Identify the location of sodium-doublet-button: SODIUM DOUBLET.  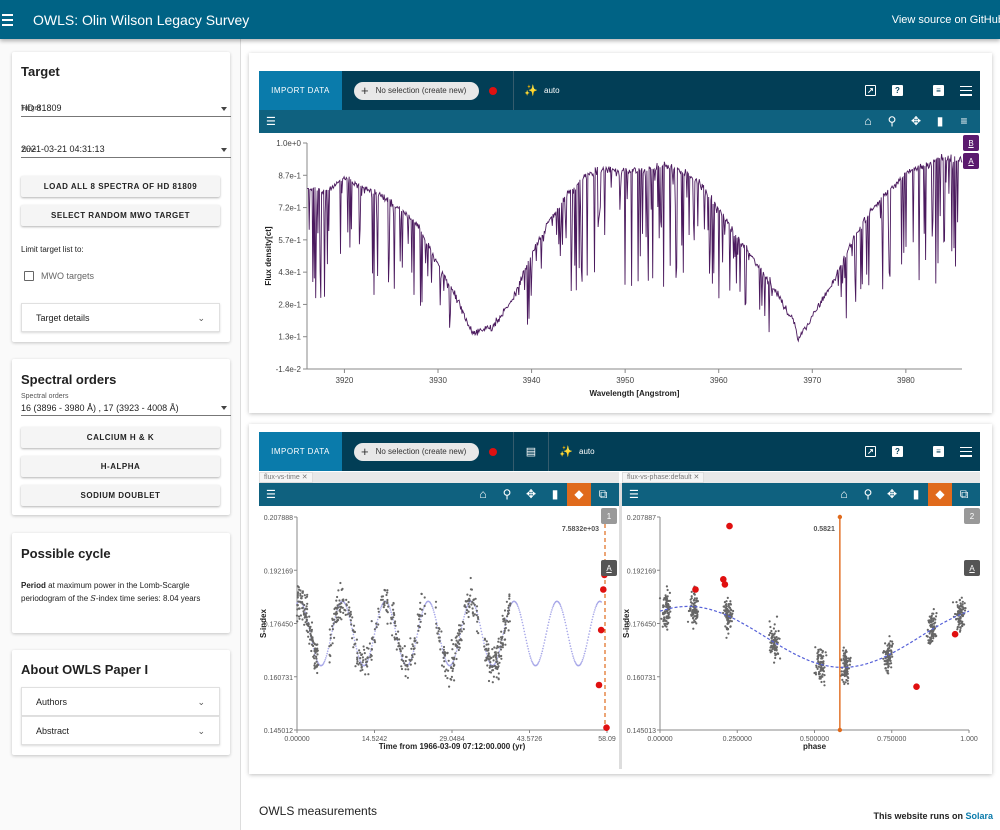
(120, 495).